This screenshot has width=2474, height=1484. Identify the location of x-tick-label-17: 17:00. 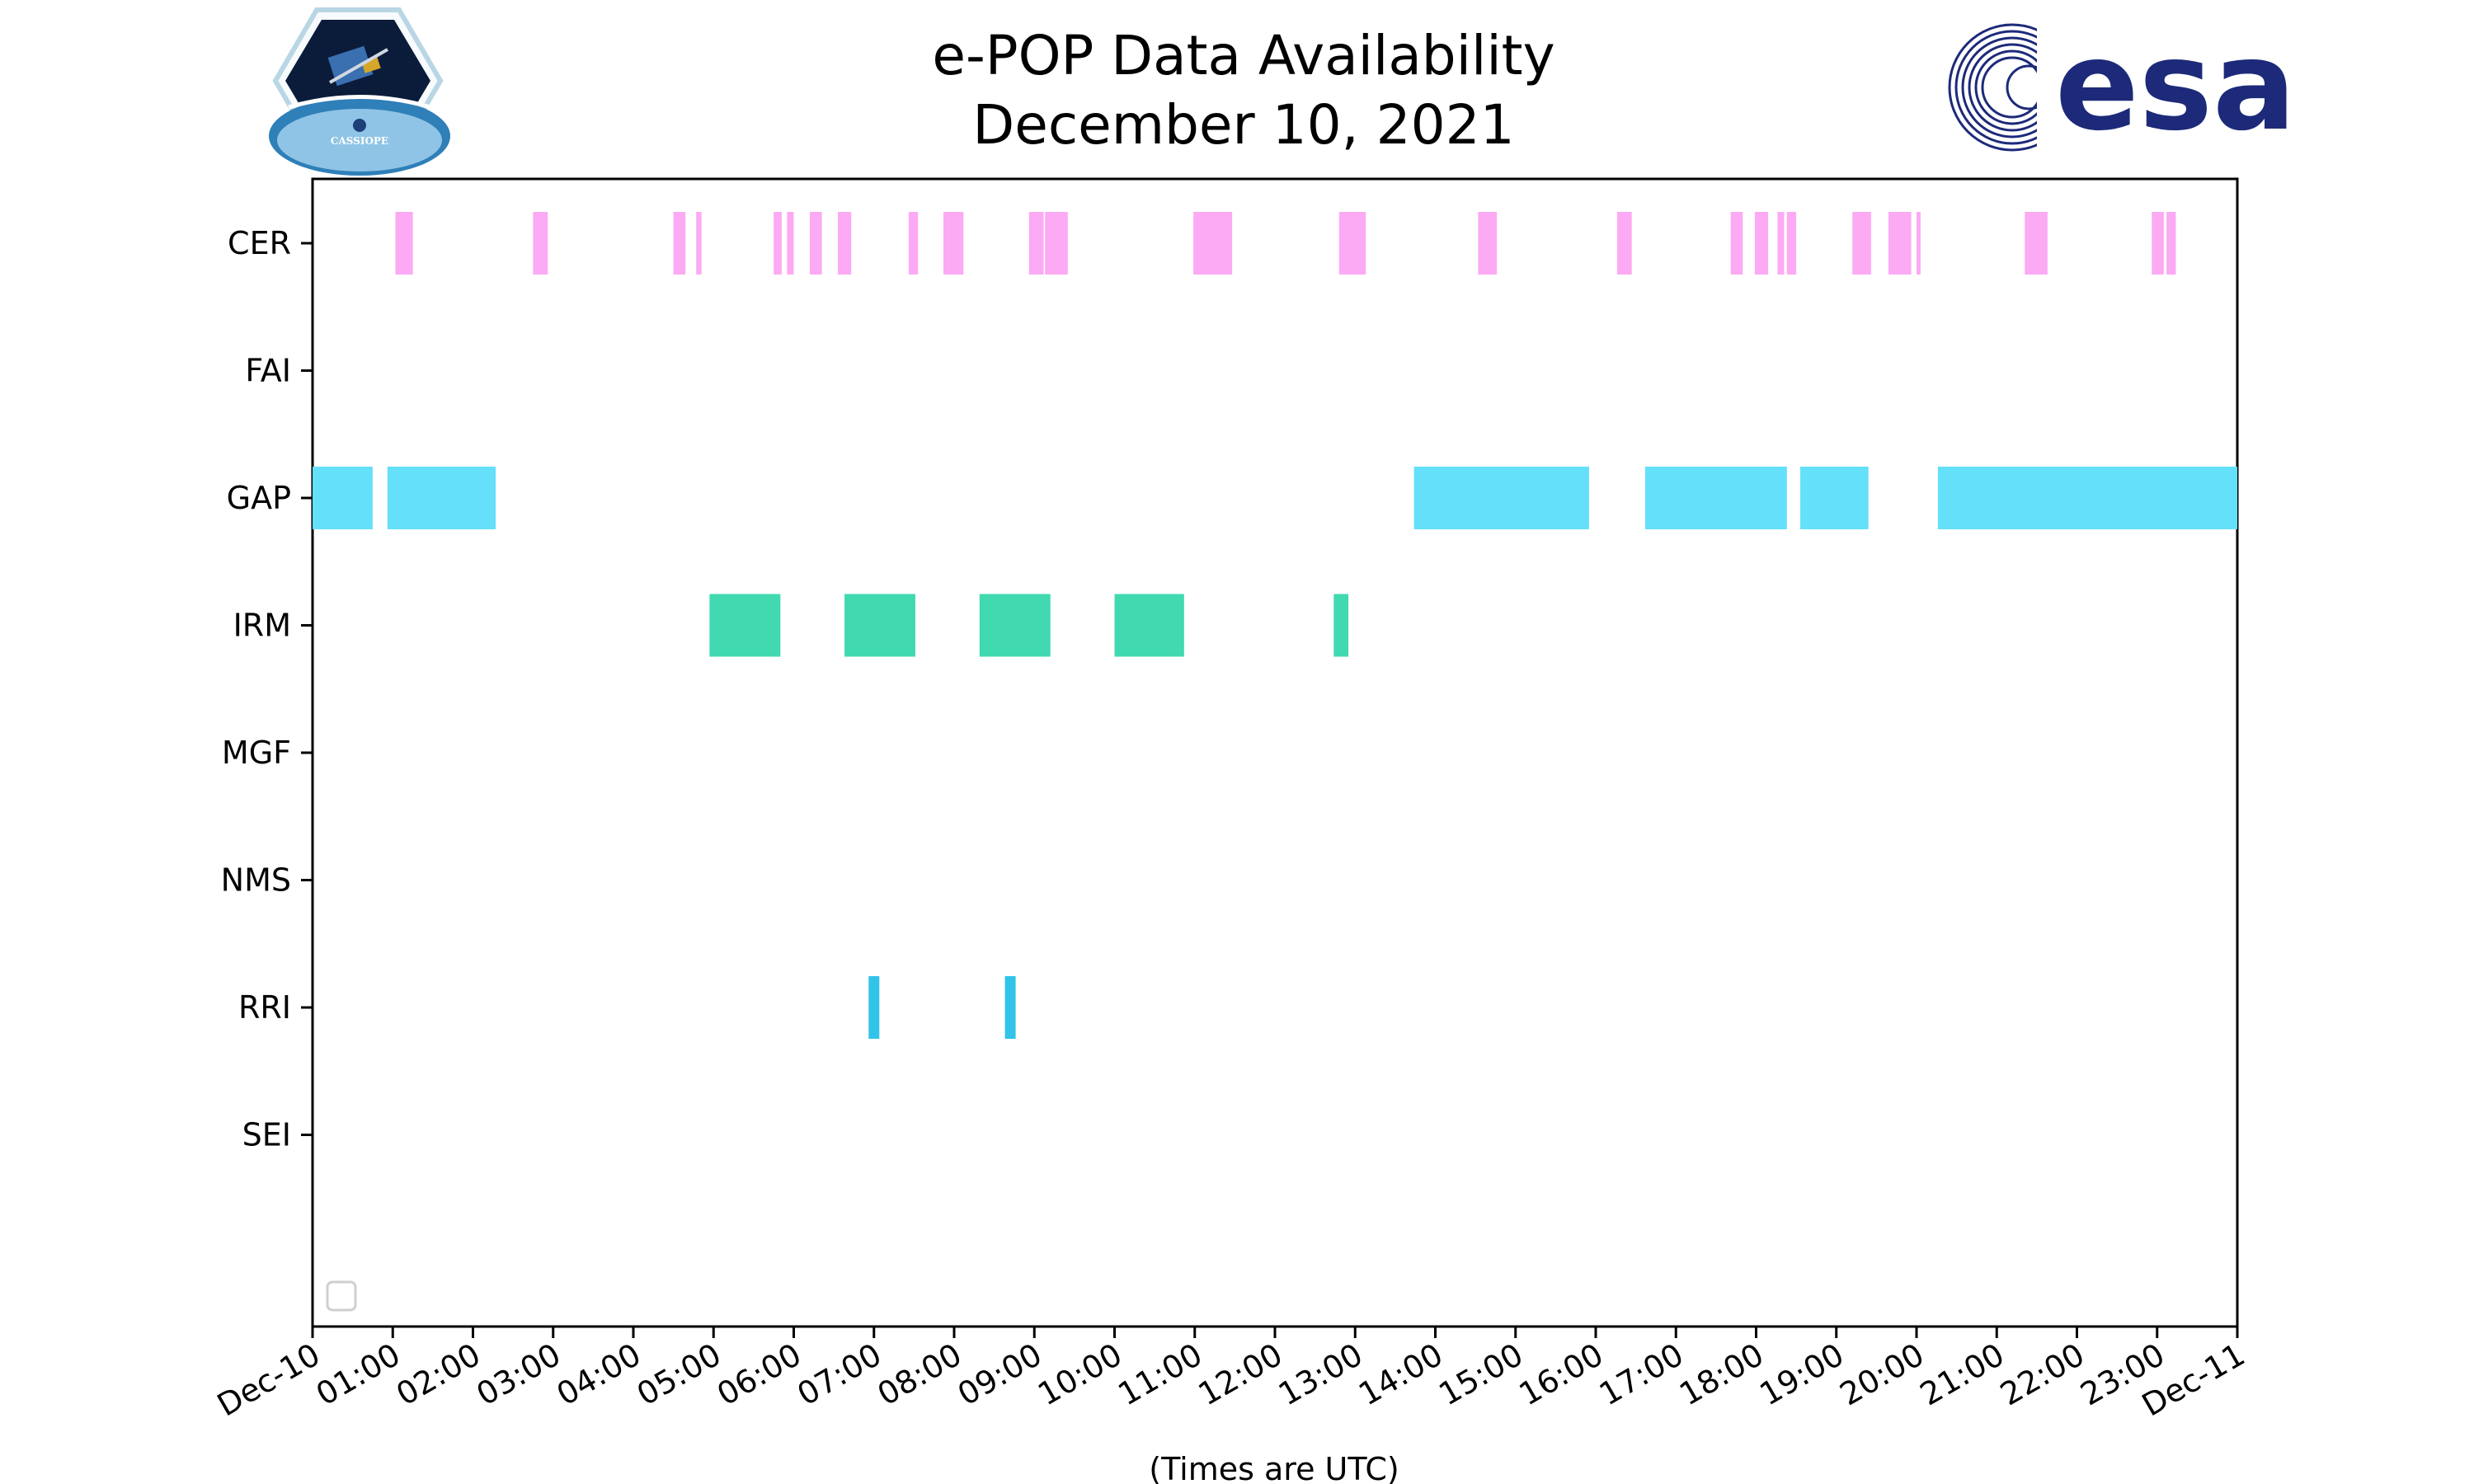
(1641, 1374).